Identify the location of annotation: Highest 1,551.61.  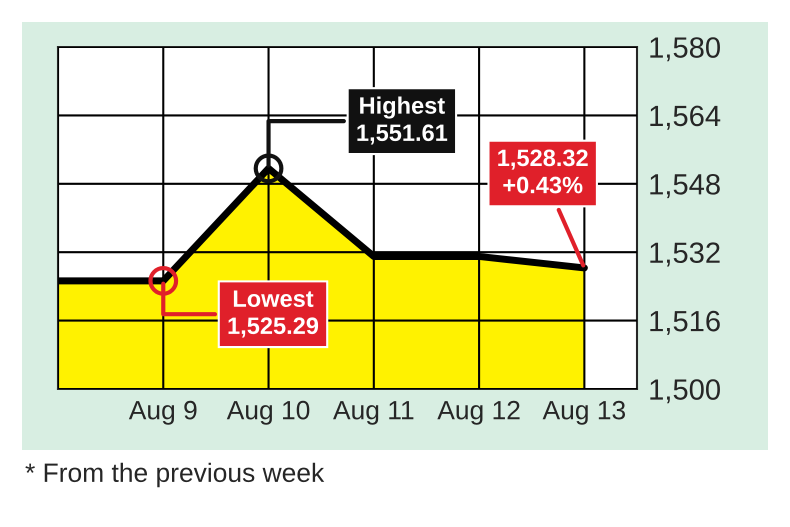
(402, 120).